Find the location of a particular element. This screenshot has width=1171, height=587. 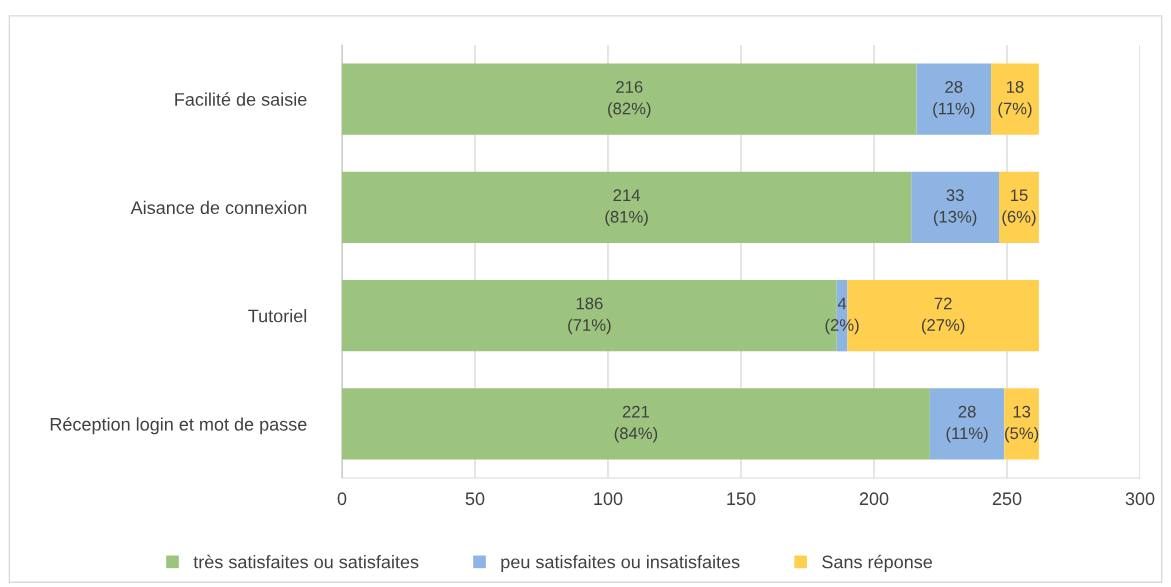

x-tick-label: 150 is located at coordinates (741, 499).